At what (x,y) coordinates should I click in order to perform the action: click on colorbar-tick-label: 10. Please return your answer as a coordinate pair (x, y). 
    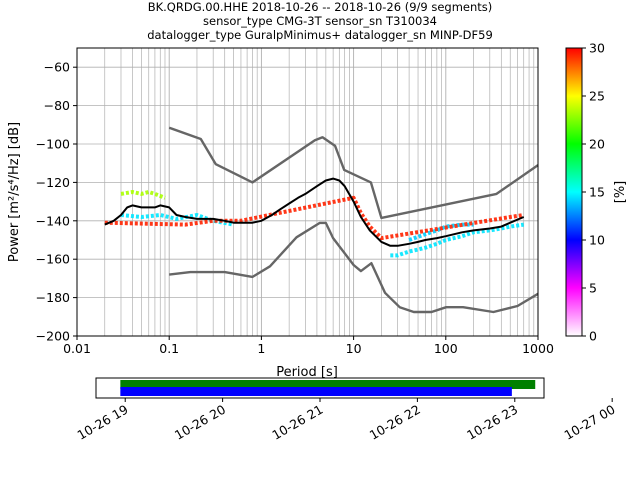
    Looking at the image, I should click on (597, 240).